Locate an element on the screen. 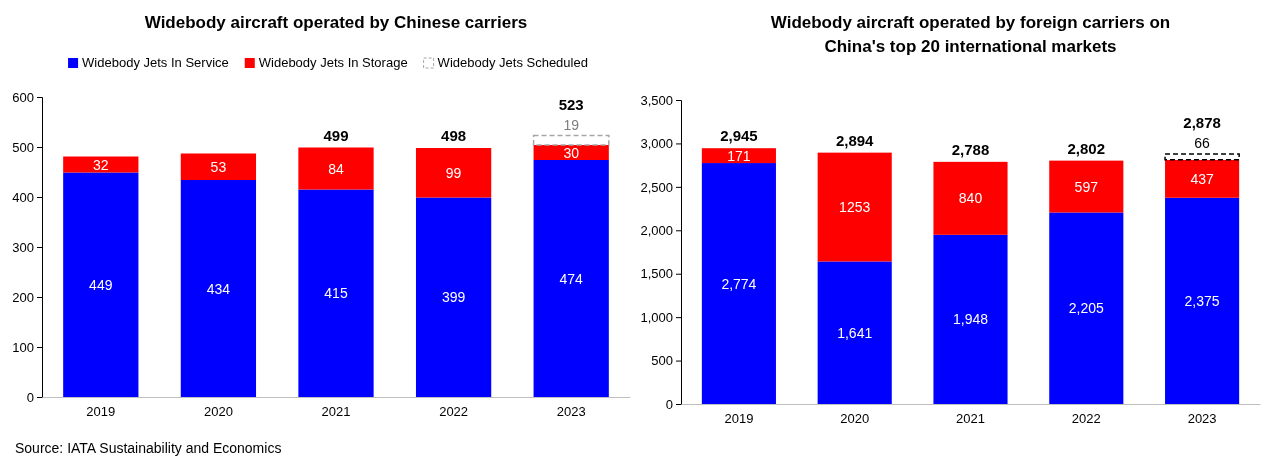 This screenshot has height=457, width=1268. y-tick-label: 2,500 is located at coordinates (656, 187).